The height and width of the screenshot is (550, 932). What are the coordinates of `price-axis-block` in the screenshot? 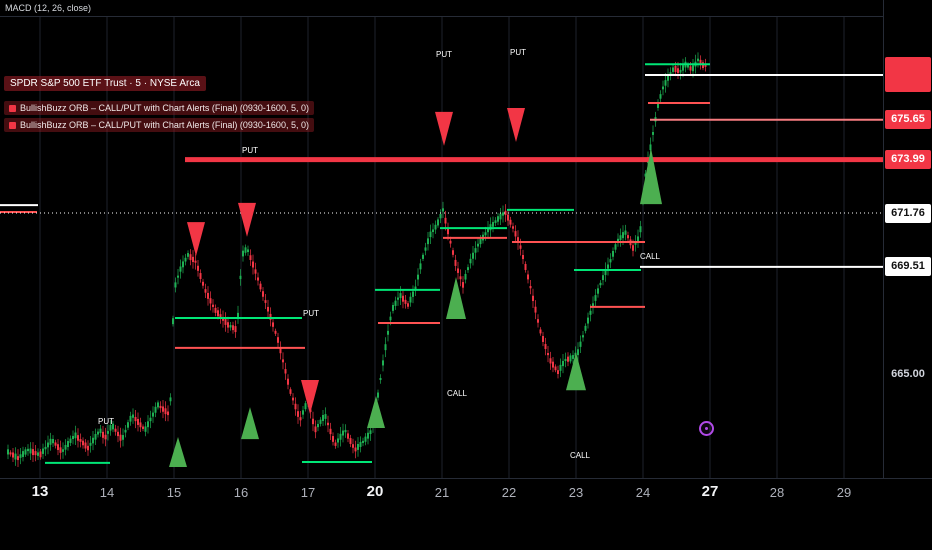 It's located at (908, 74).